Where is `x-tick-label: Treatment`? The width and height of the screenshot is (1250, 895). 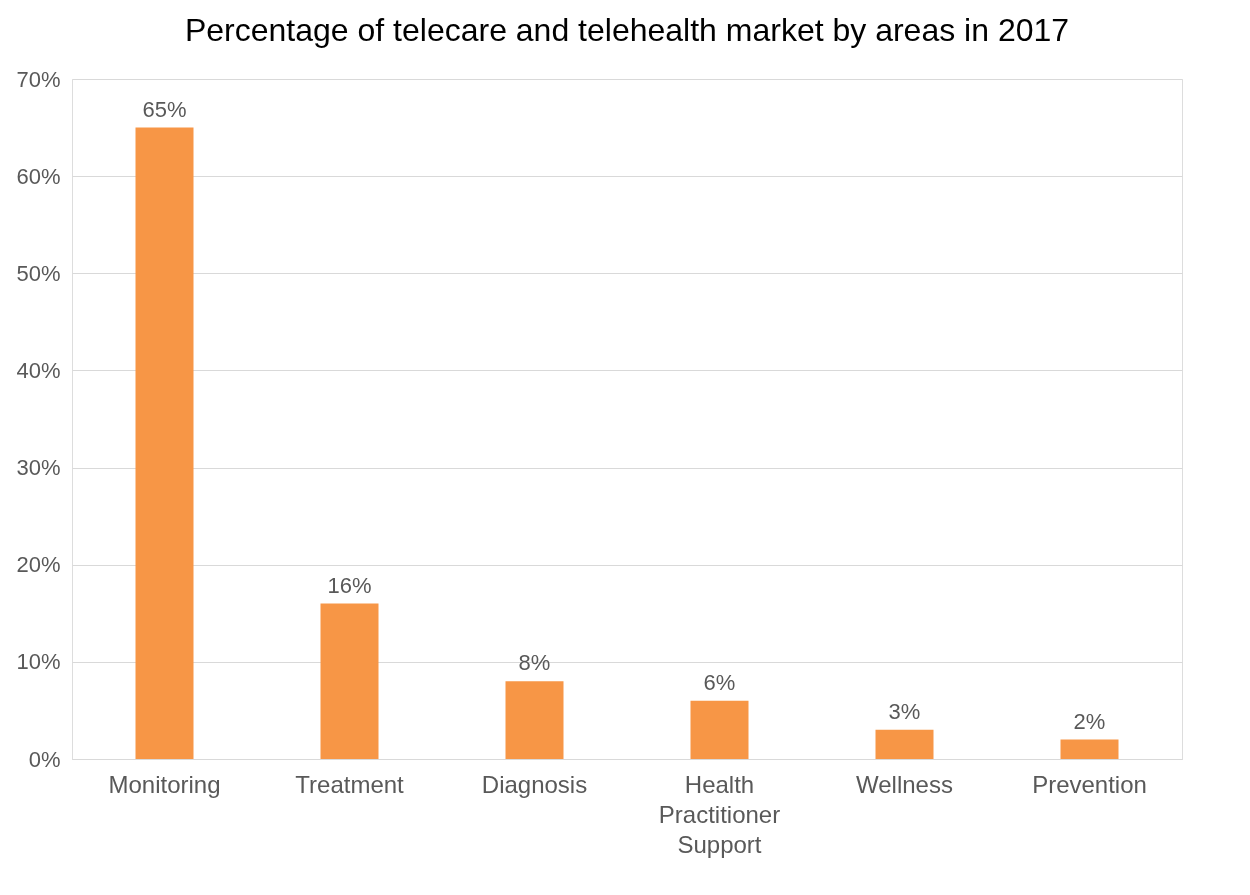 x-tick-label: Treatment is located at coordinates (350, 784).